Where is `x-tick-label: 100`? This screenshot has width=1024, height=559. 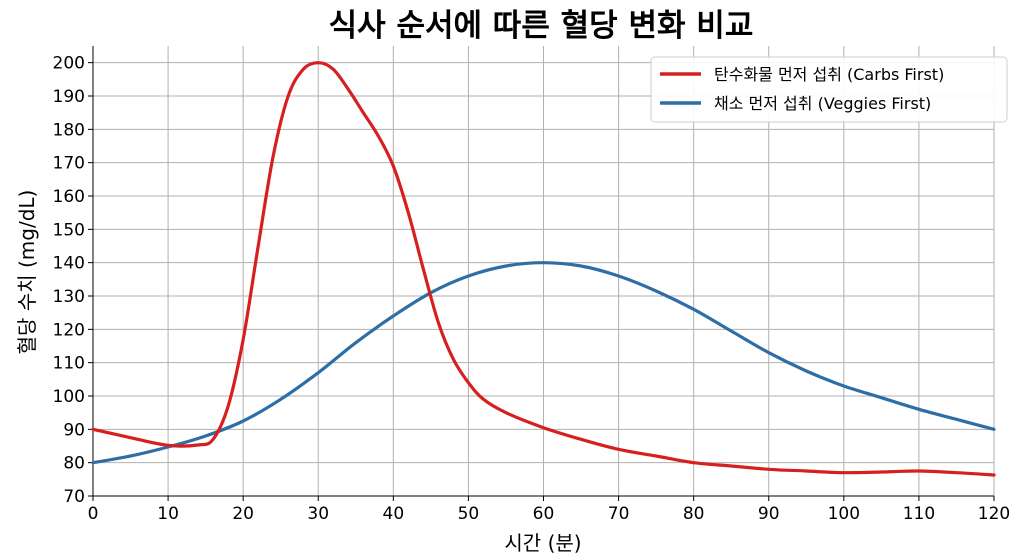 x-tick-label: 100 is located at coordinates (844, 514).